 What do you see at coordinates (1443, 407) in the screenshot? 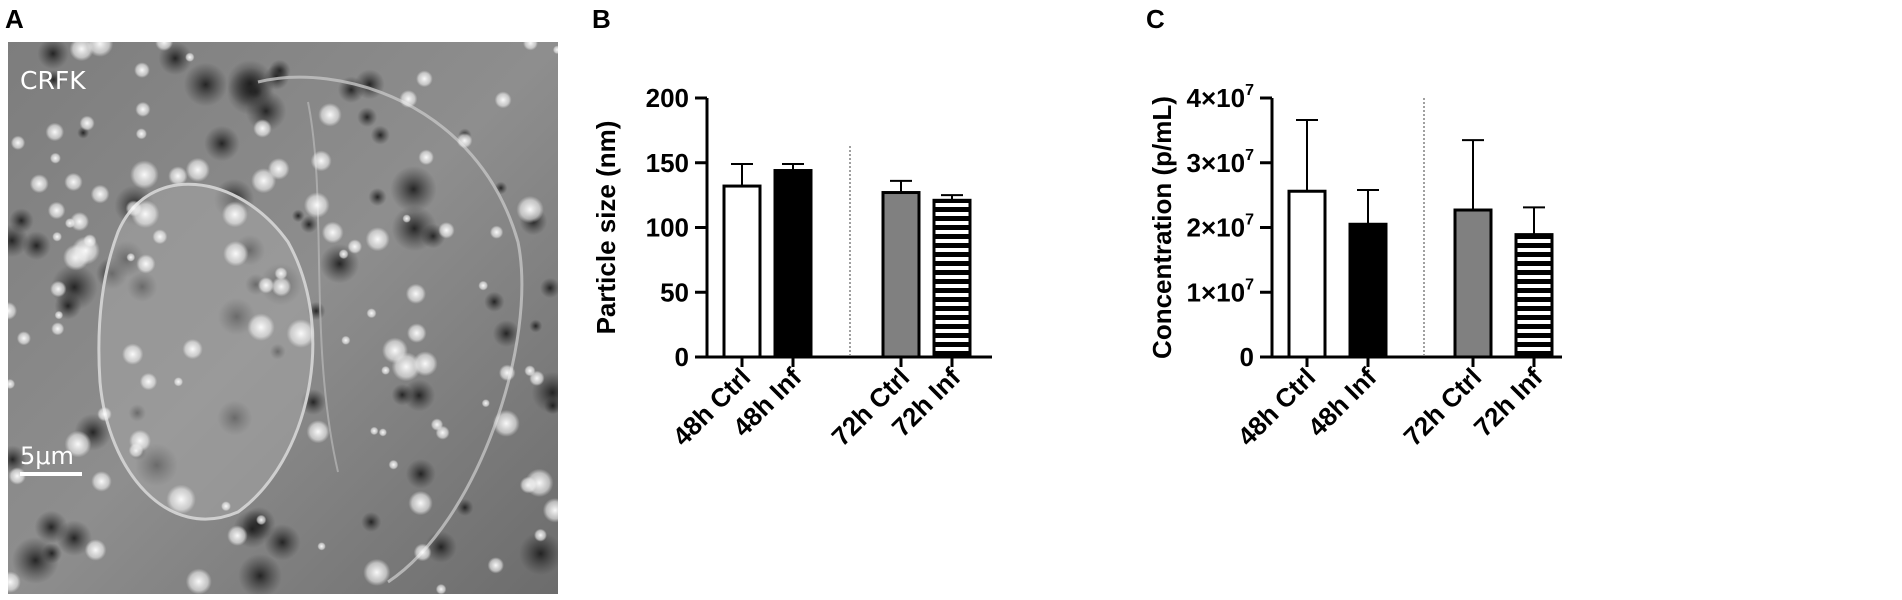
I see `concentration-category-label: 72h Ctrl` at bounding box center [1443, 407].